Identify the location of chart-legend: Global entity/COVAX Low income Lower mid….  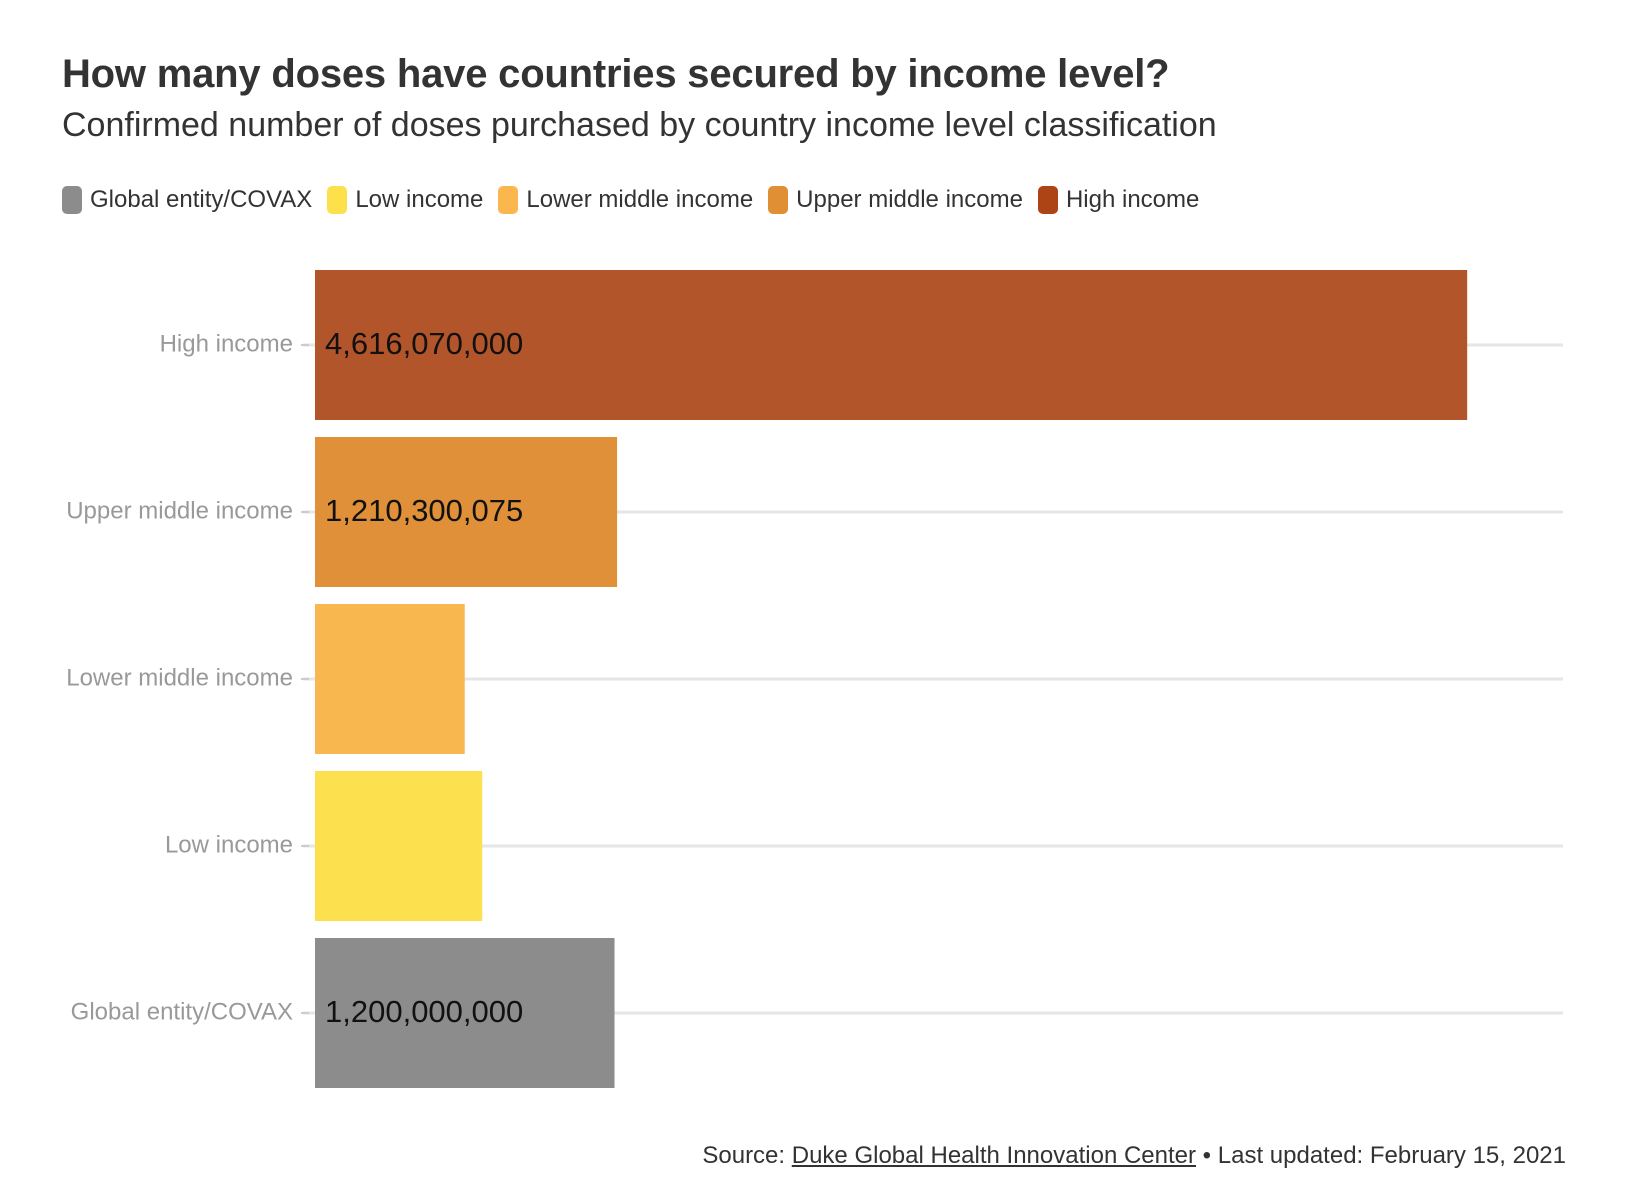
(638, 200).